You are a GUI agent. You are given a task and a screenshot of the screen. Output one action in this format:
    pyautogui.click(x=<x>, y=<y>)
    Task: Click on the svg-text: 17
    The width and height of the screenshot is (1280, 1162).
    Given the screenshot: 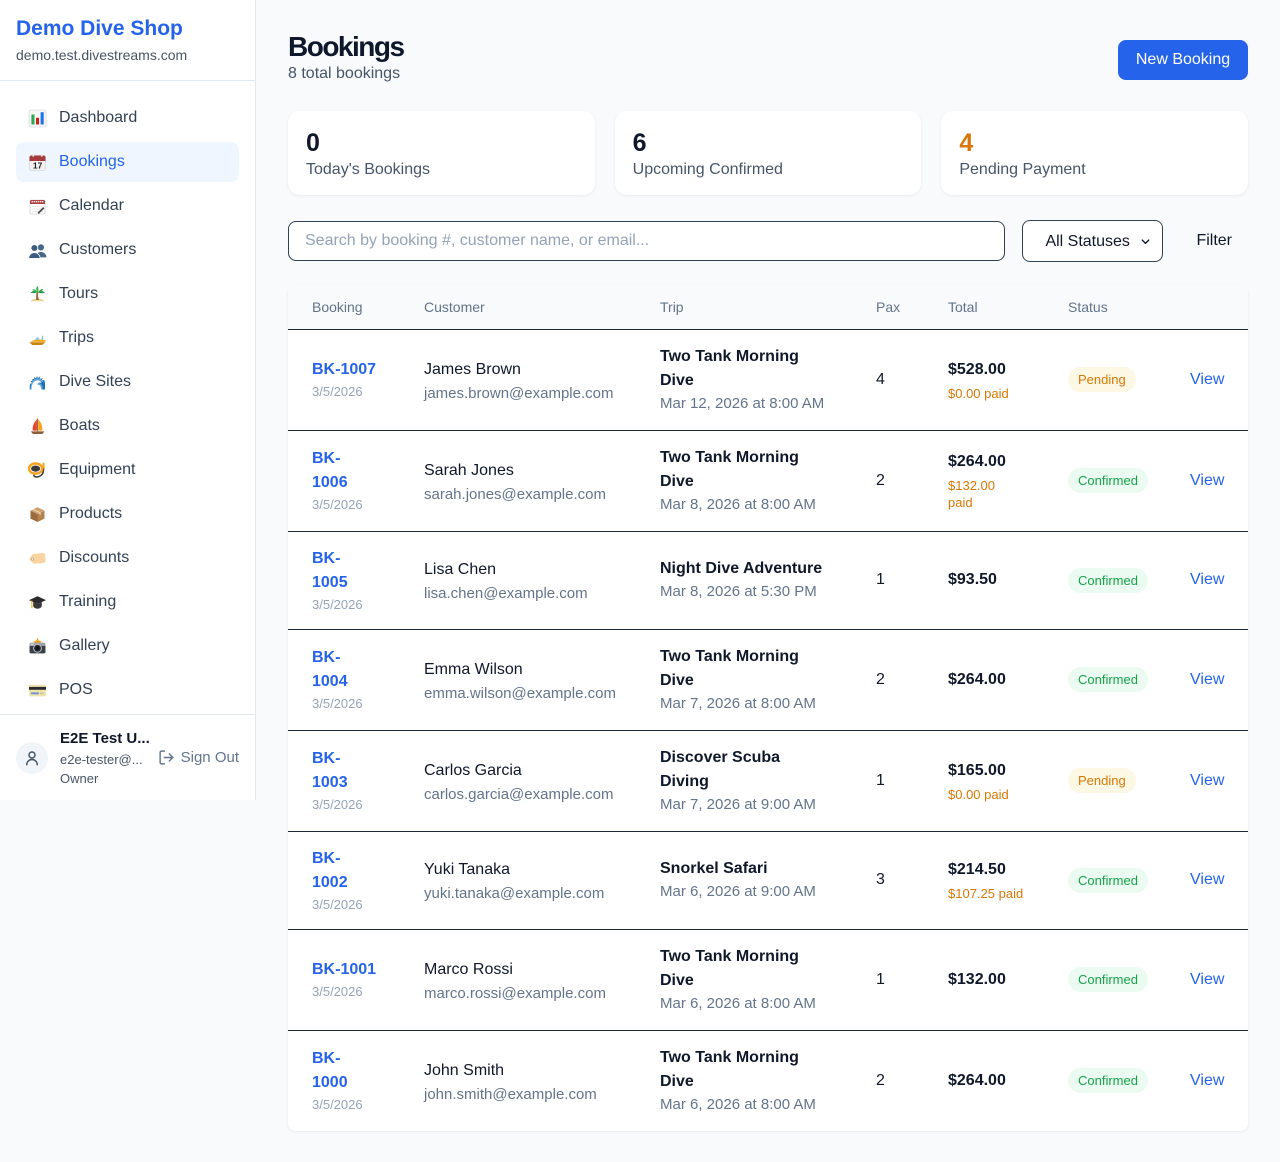 What is the action you would take?
    pyautogui.click(x=38, y=165)
    